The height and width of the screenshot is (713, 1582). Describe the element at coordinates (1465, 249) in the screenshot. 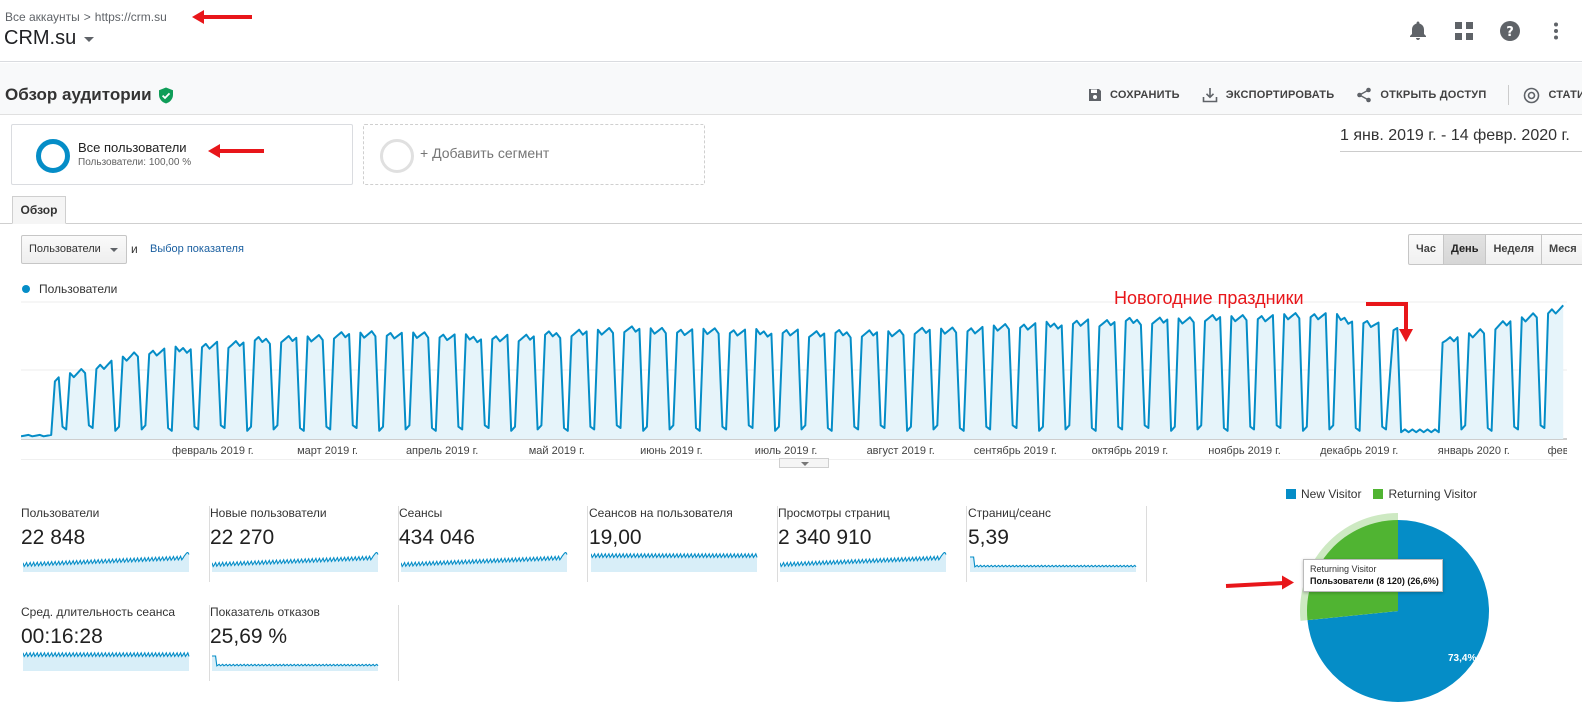

I see `period-day-button: День` at that location.